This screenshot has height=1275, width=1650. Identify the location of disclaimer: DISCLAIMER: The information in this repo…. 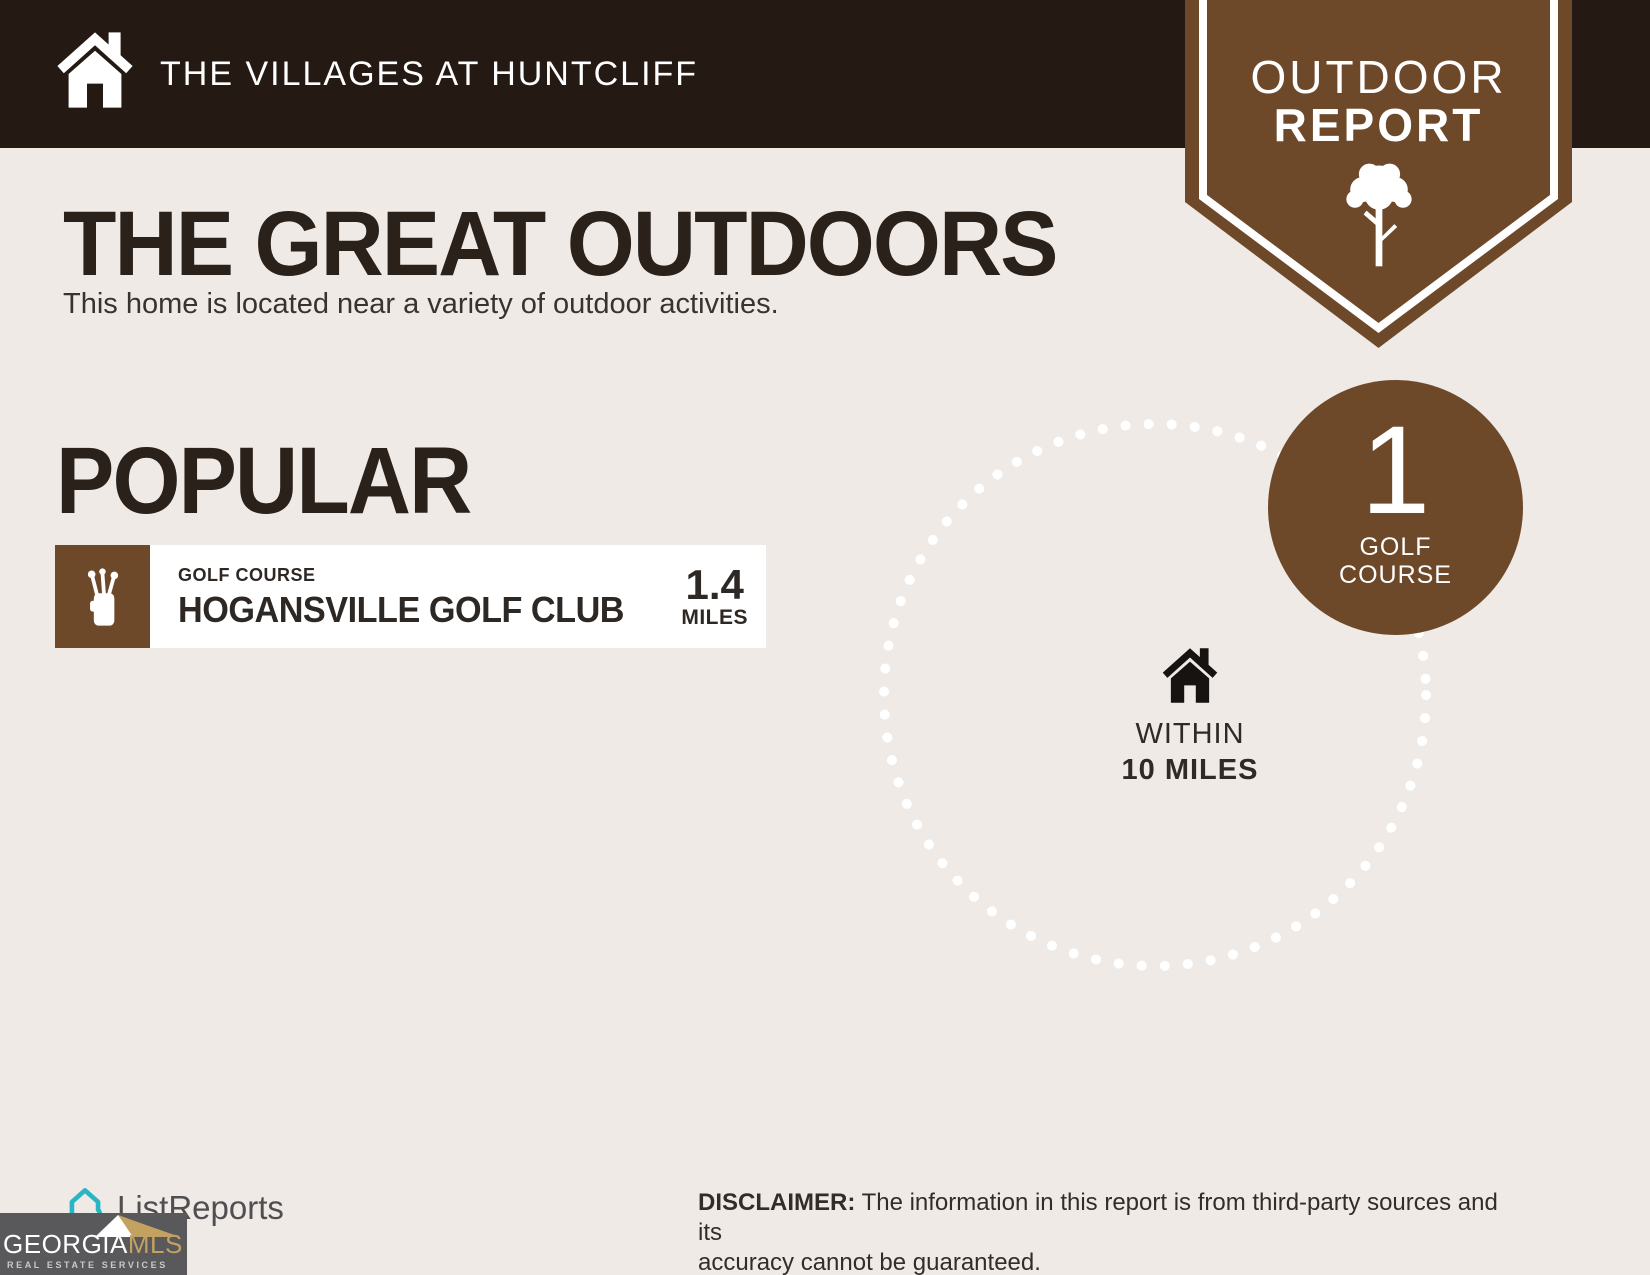
(1113, 1231).